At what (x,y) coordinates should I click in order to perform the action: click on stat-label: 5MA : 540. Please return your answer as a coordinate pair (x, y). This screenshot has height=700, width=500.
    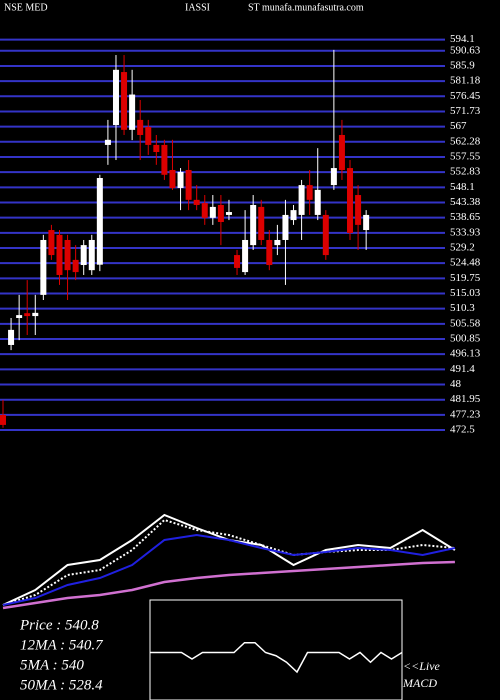
    Looking at the image, I should click on (52, 665).